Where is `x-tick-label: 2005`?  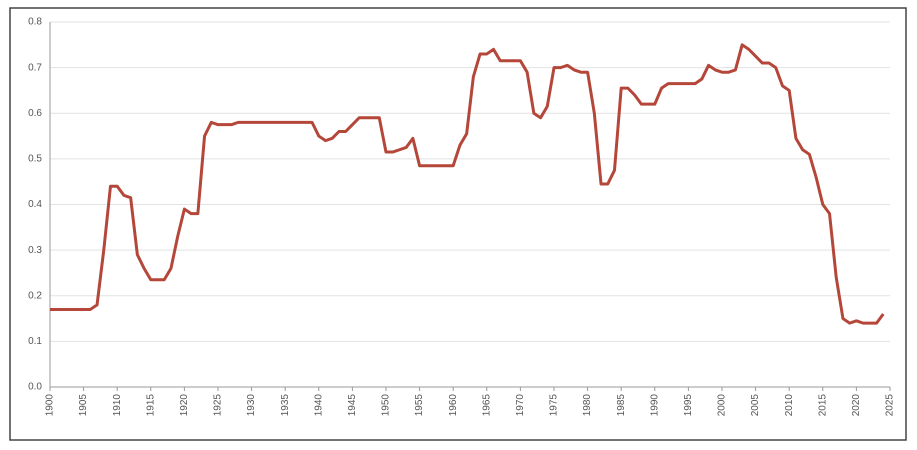 x-tick-label: 2005 is located at coordinates (755, 405).